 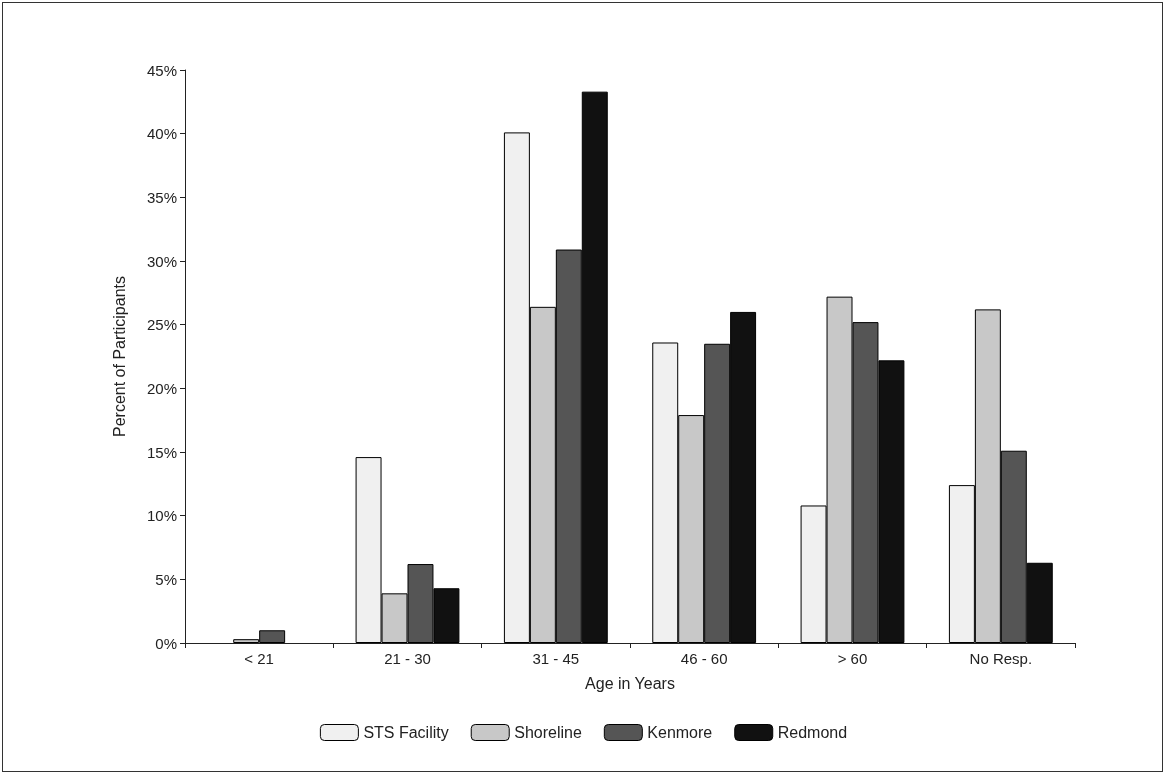 I want to click on y-tick-label: 5%, so click(x=166, y=579).